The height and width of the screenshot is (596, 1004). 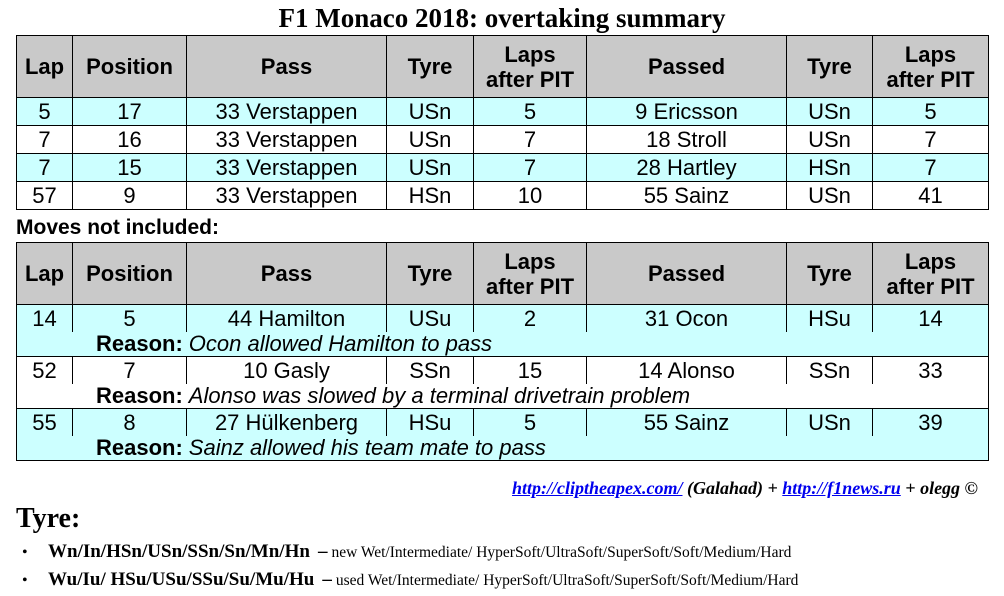 I want to click on cell-tyre: HSu, so click(x=430, y=422).